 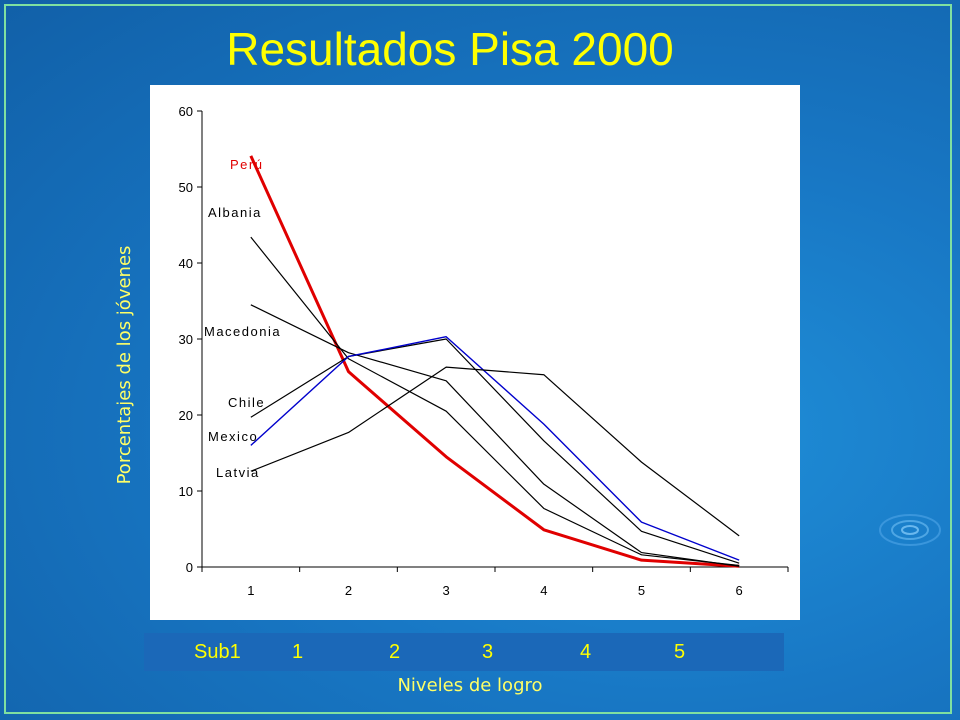 I want to click on x-tick-label: 2, so click(x=348, y=590).